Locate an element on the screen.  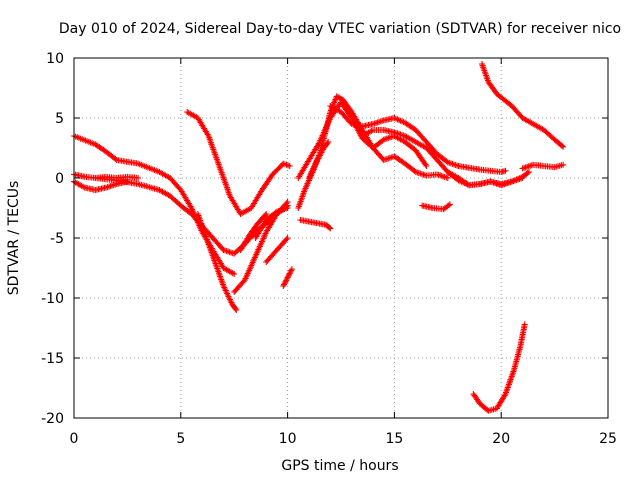
y-tick-label: -15 is located at coordinates (52, 359).